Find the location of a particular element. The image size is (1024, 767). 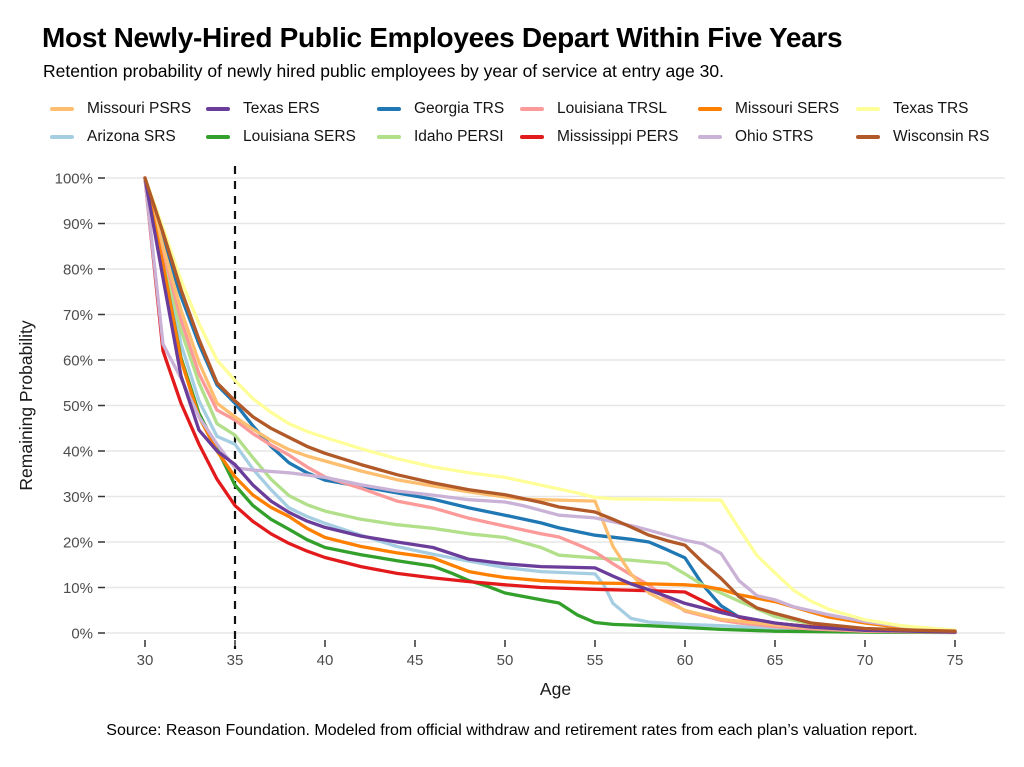

legend-key-missouri-sers-icon is located at coordinates (710, 109).